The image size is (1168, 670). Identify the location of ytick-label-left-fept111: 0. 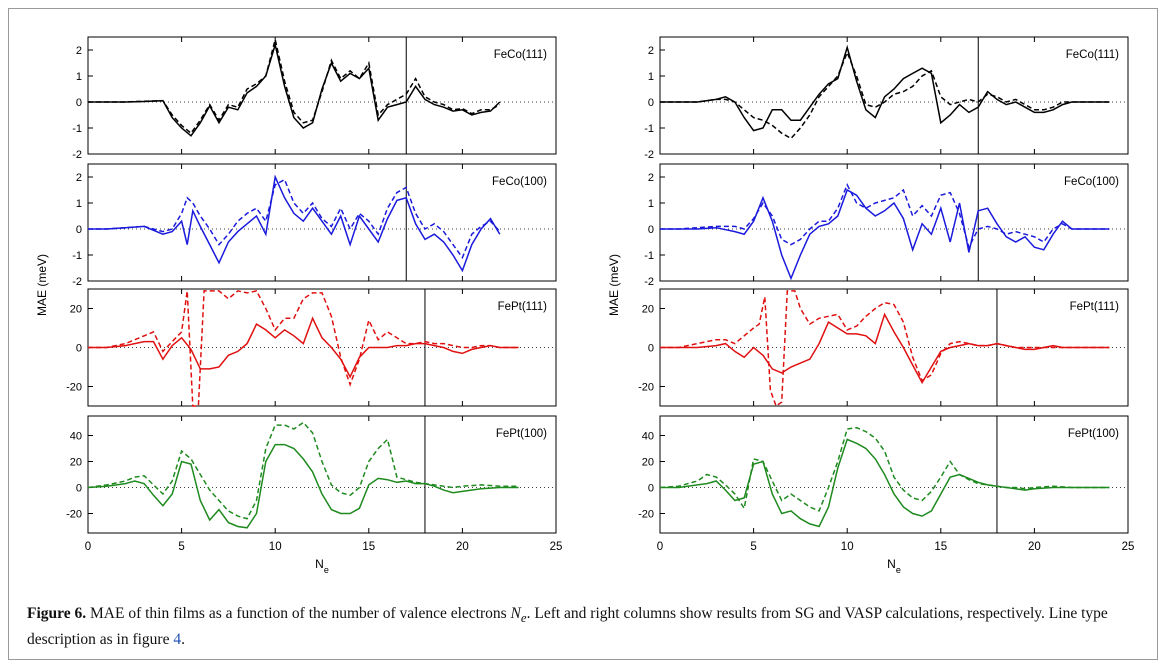
(79, 349).